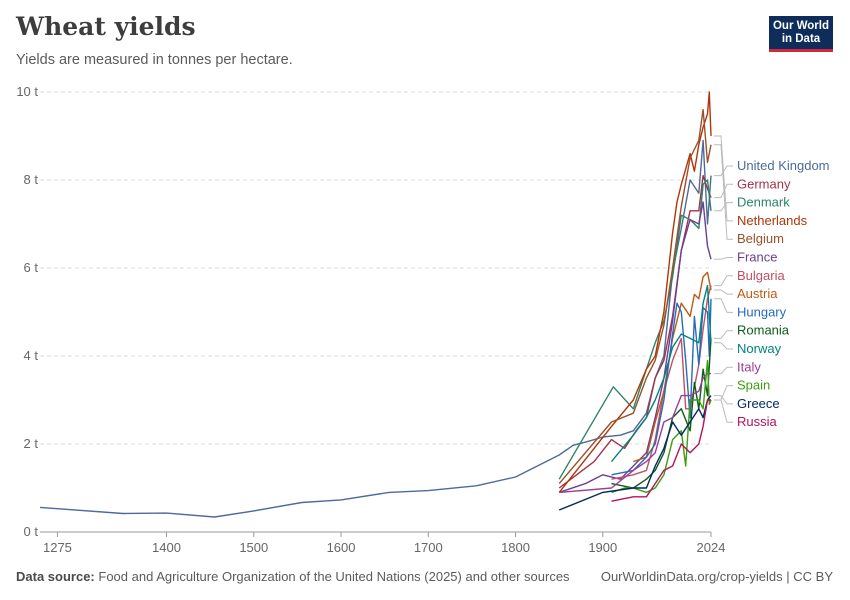 This screenshot has height=600, width=850. Describe the element at coordinates (106, 26) in the screenshot. I see `chart-title: Wheat yields` at that location.